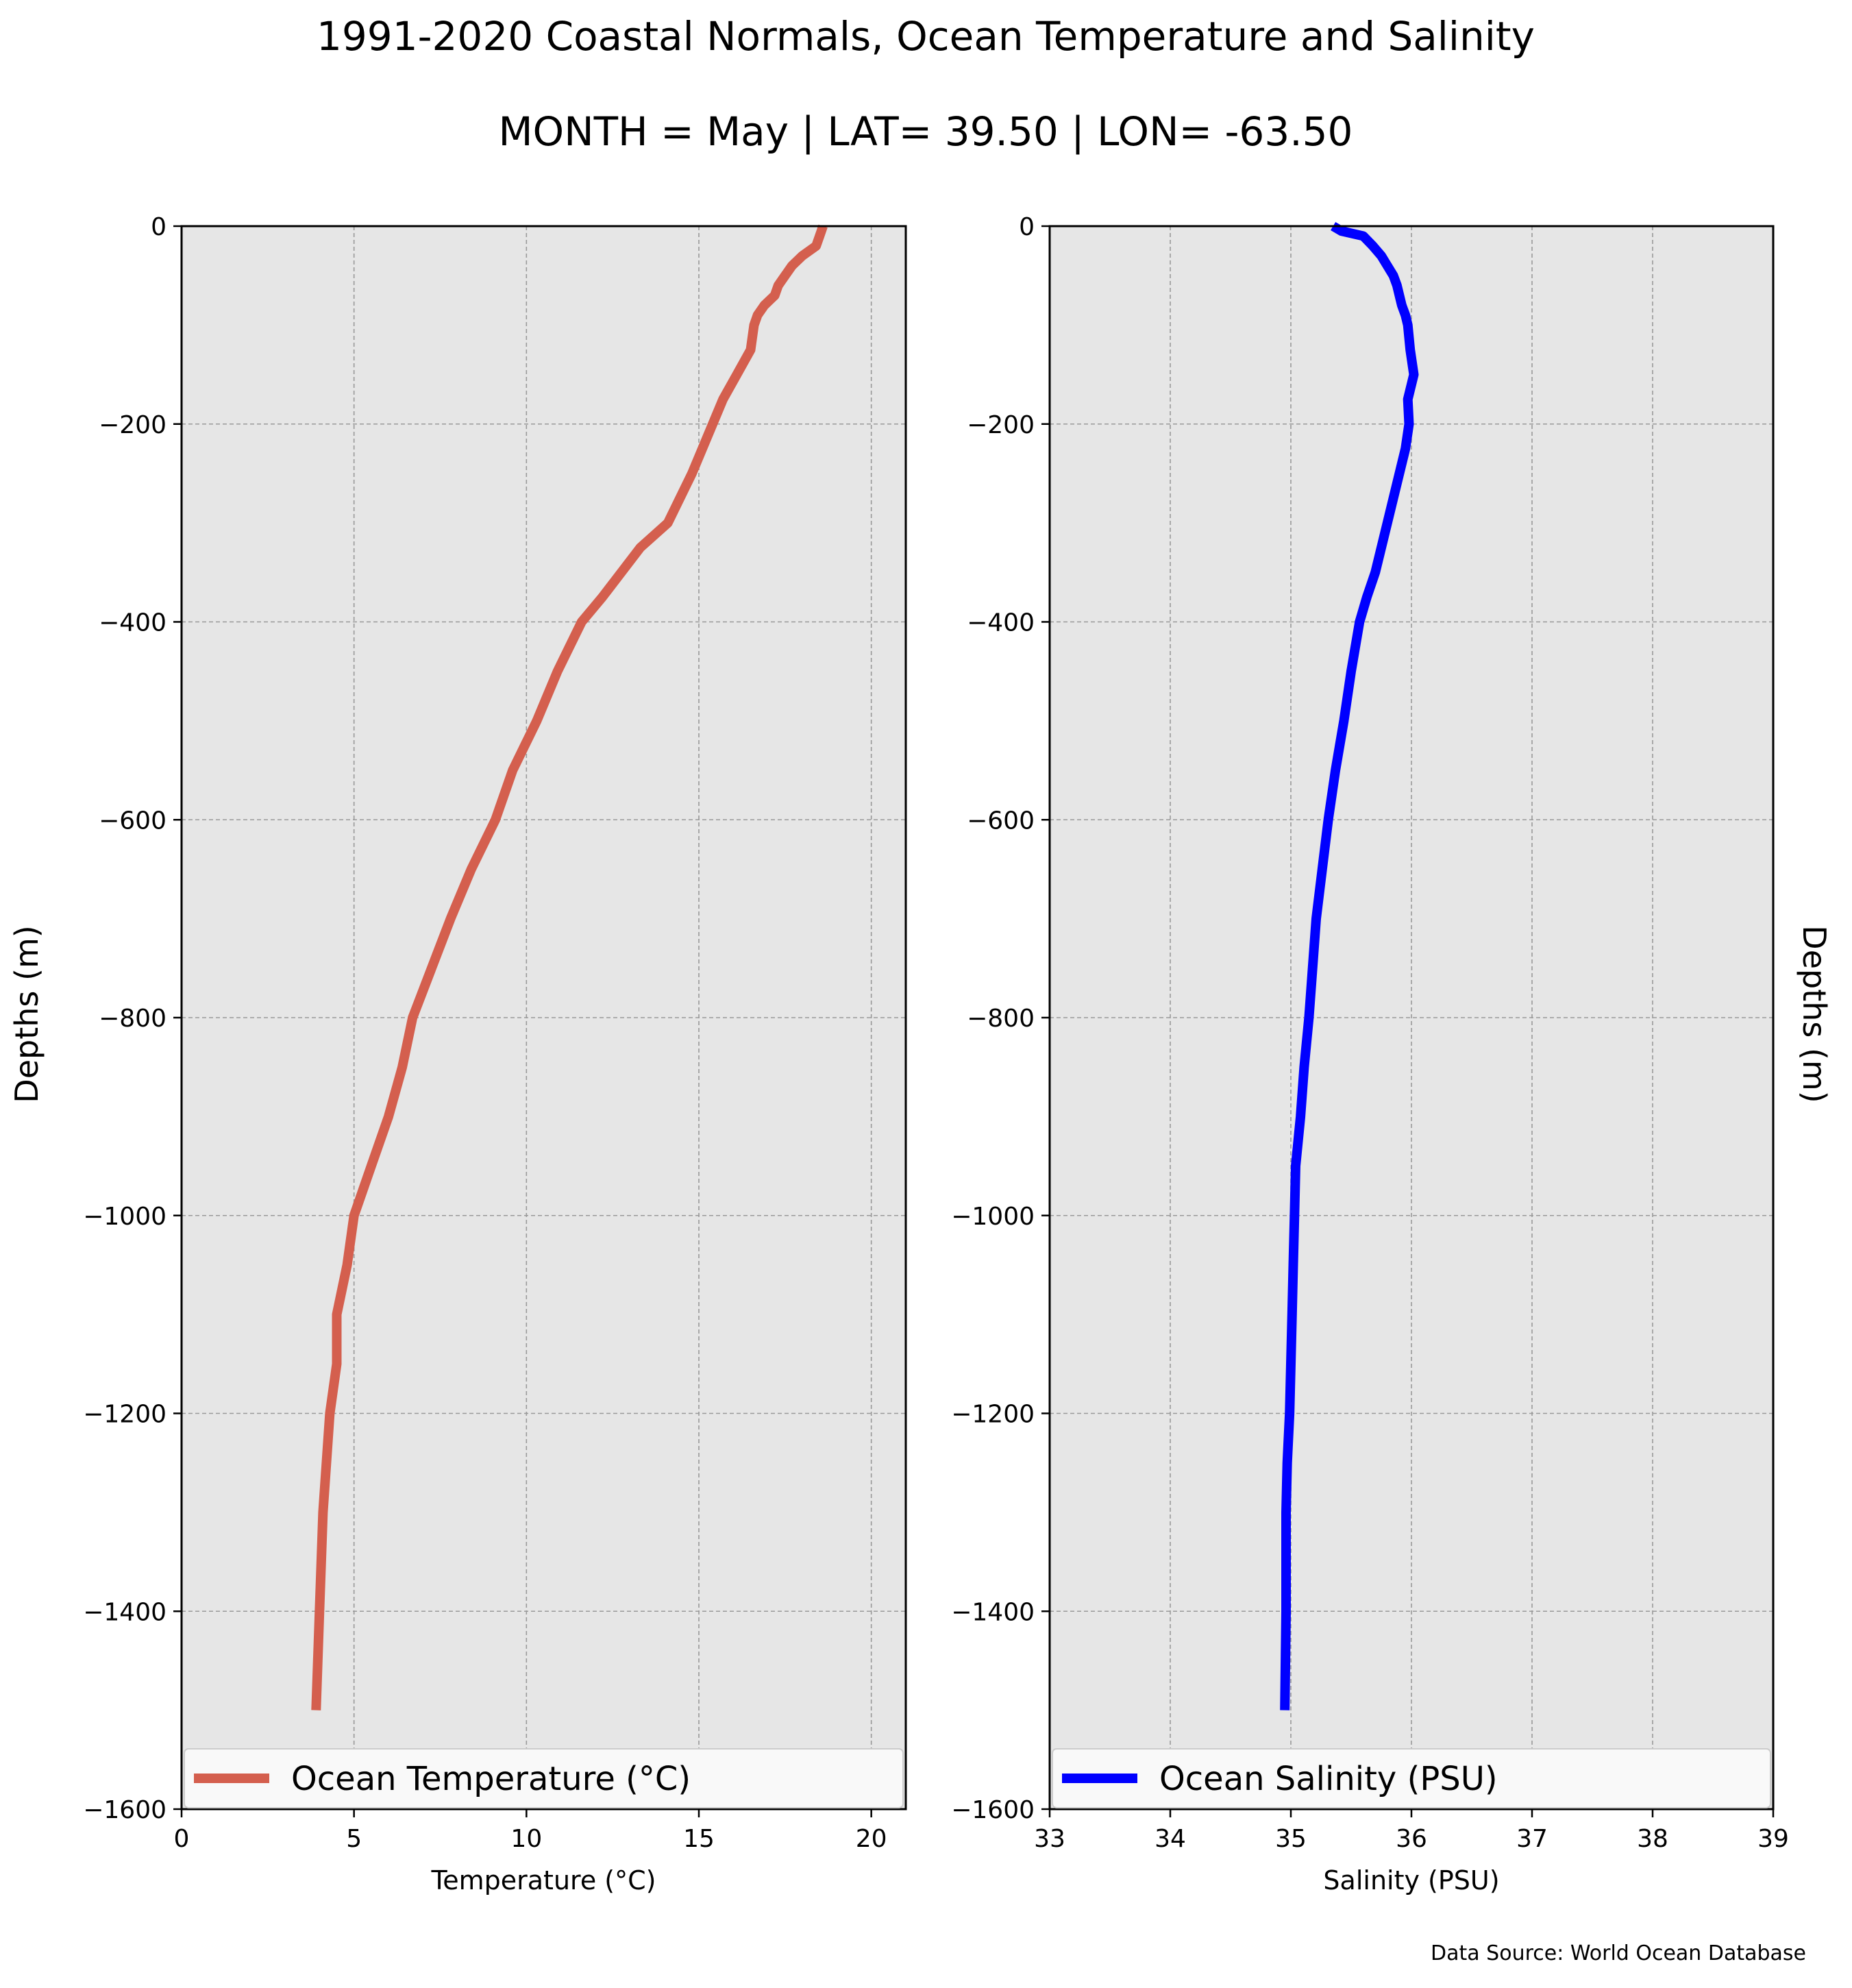 Image resolution: width=1852 pixels, height=1988 pixels. I want to click on x-tick-label: 38, so click(1652, 1839).